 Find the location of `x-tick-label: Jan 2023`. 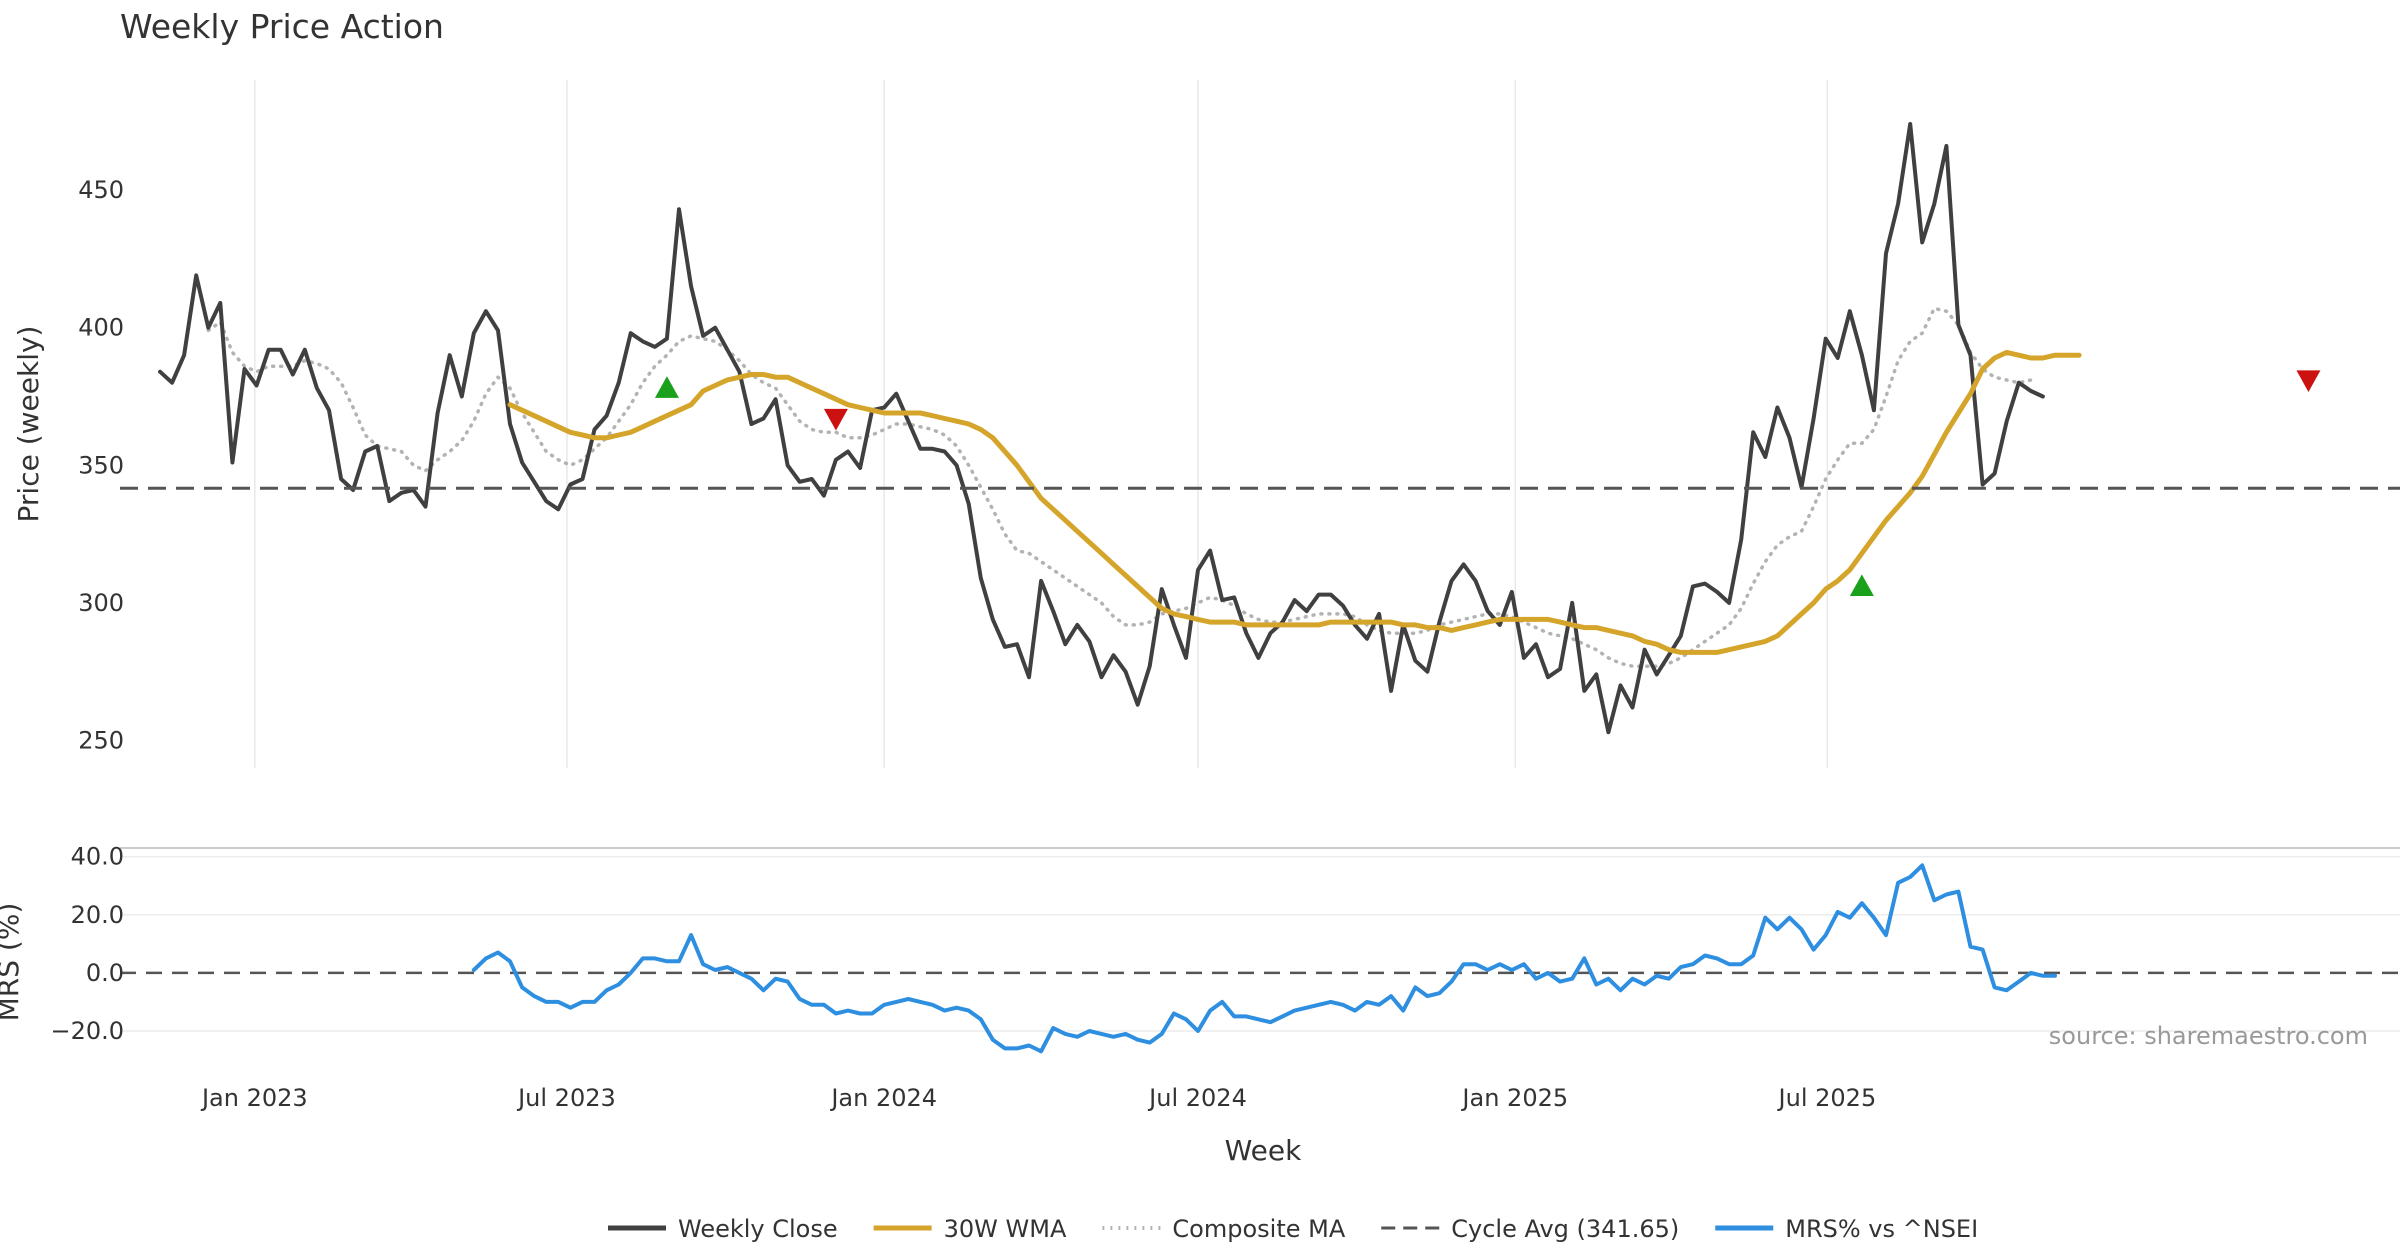

x-tick-label: Jan 2023 is located at coordinates (254, 1098).